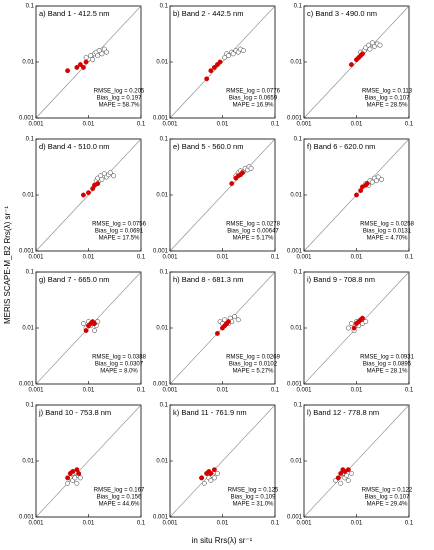 This screenshot has height=550, width=434. Describe the element at coordinates (254, 106) in the screenshot. I see `stat-text: MAPE = 16.9%` at that location.